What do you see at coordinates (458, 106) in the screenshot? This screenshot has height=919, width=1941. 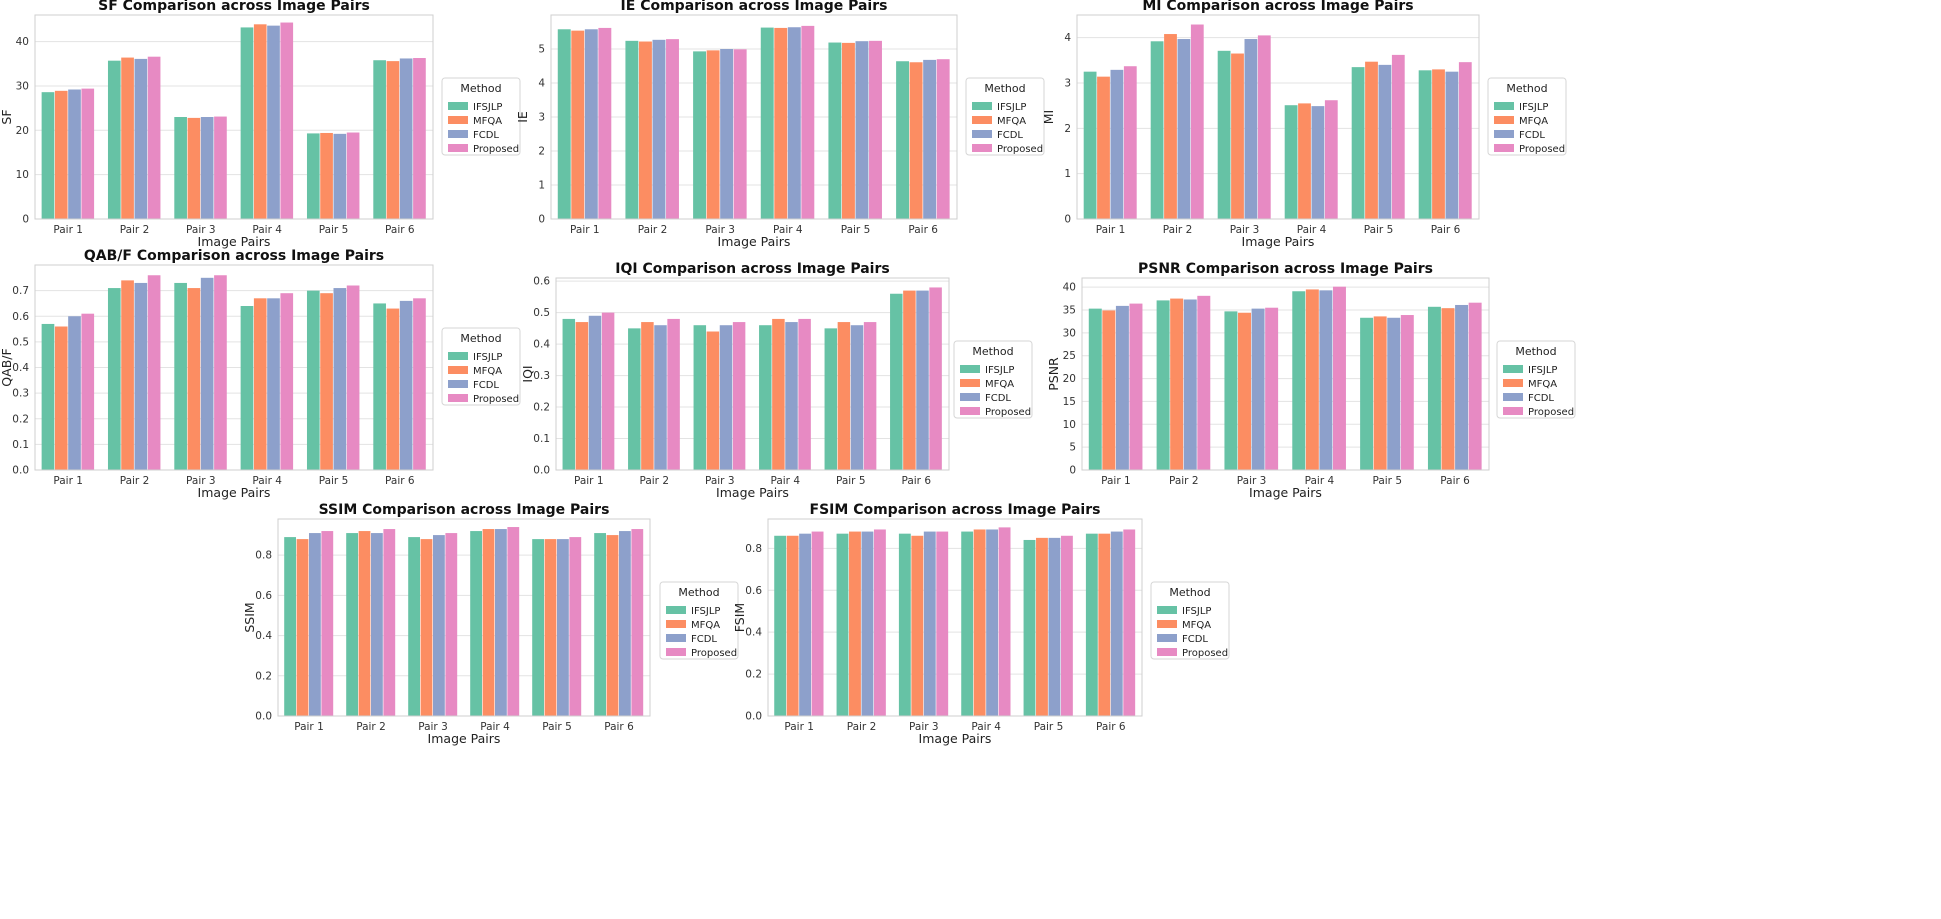 I see `legend-swatch-ifsjlp` at bounding box center [458, 106].